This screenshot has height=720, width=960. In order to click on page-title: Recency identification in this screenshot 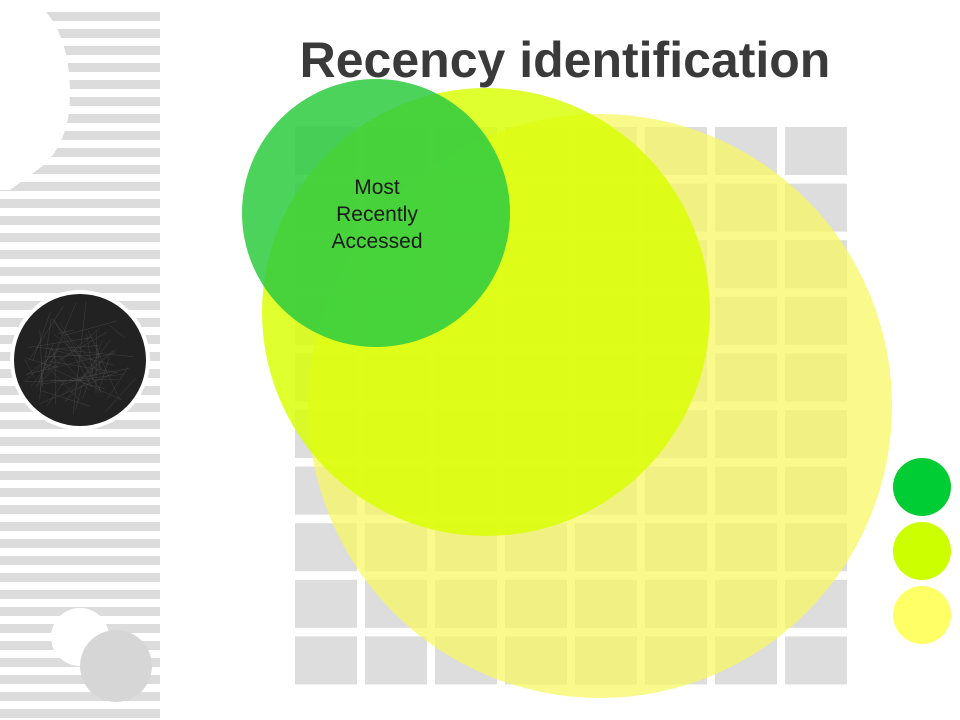, I will do `click(565, 60)`.